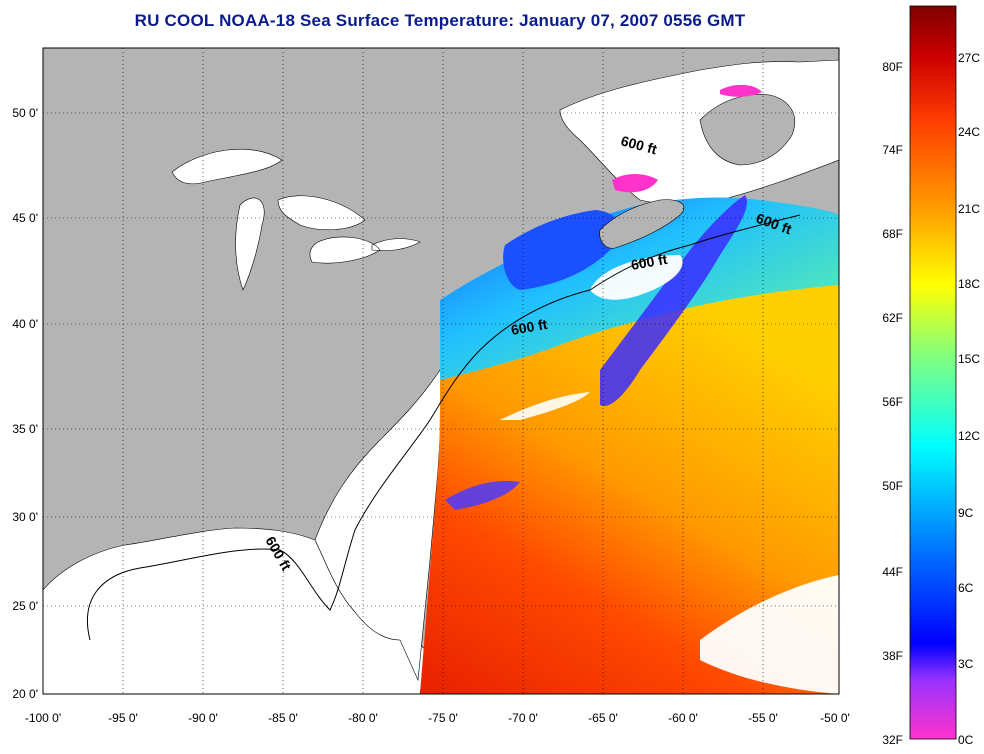  I want to click on cold-filament, so click(674, 300).